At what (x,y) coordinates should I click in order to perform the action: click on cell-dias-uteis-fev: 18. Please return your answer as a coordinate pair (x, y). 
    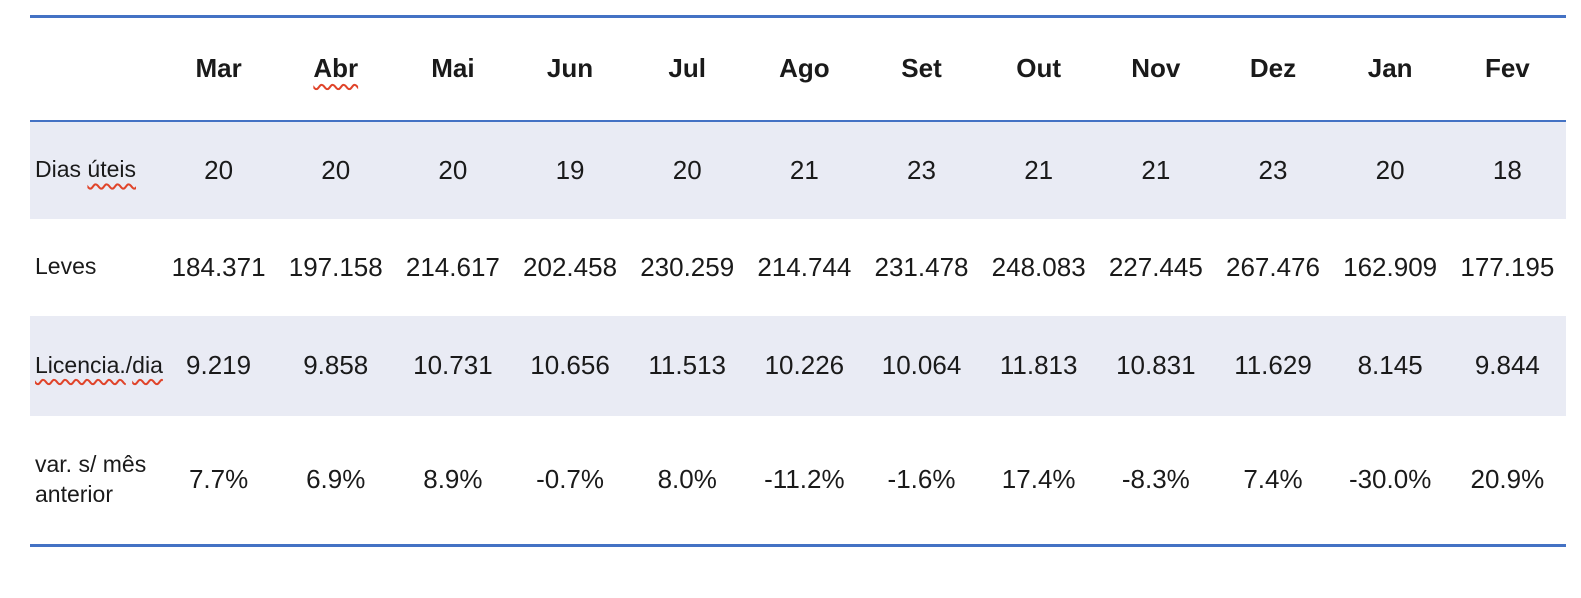
    Looking at the image, I should click on (1507, 169).